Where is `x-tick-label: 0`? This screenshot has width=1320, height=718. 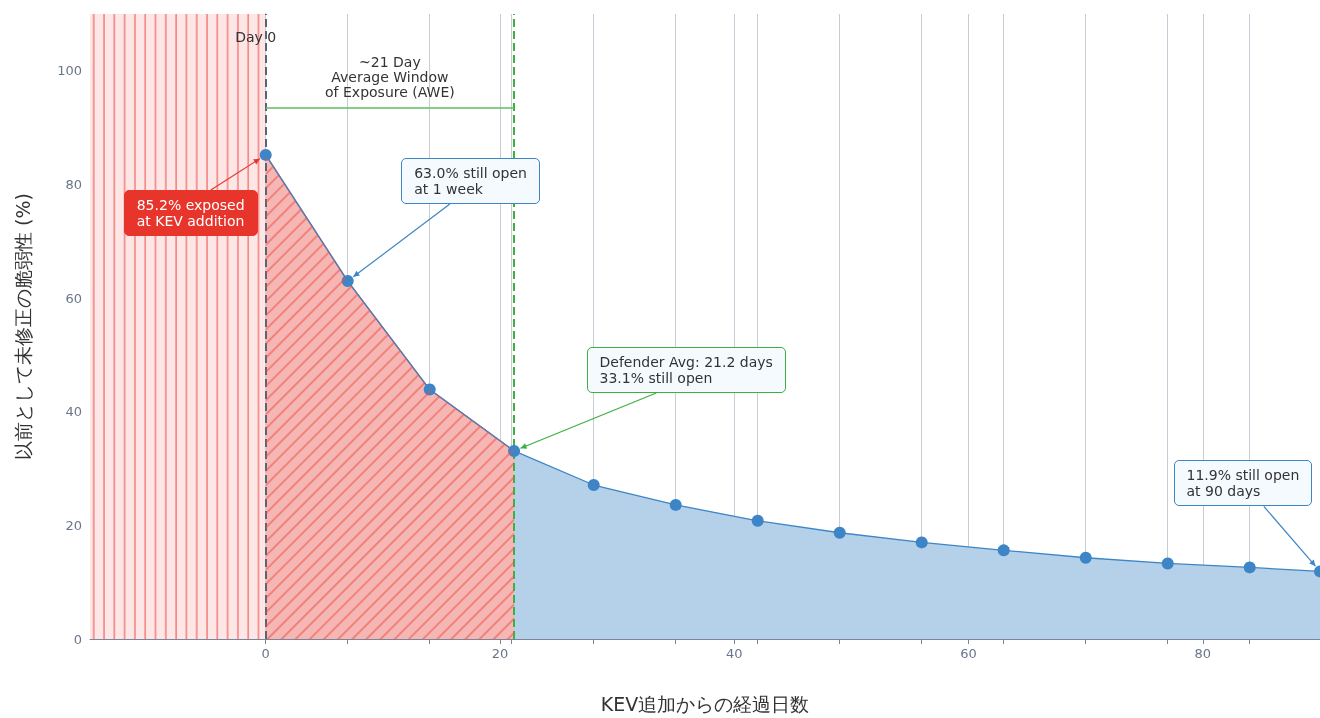
x-tick-label: 0 is located at coordinates (265, 653).